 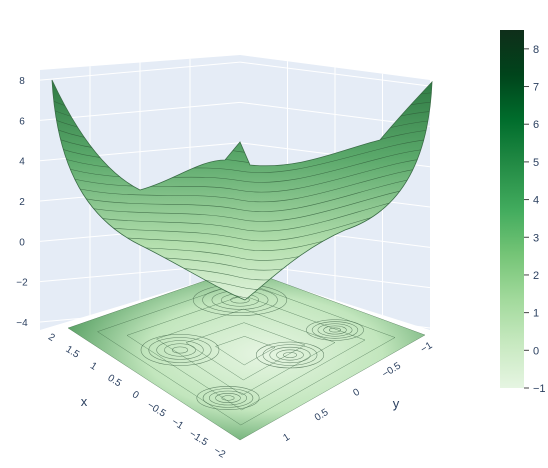 I want to click on colorbar-tick-label: −1, so click(x=539, y=389).